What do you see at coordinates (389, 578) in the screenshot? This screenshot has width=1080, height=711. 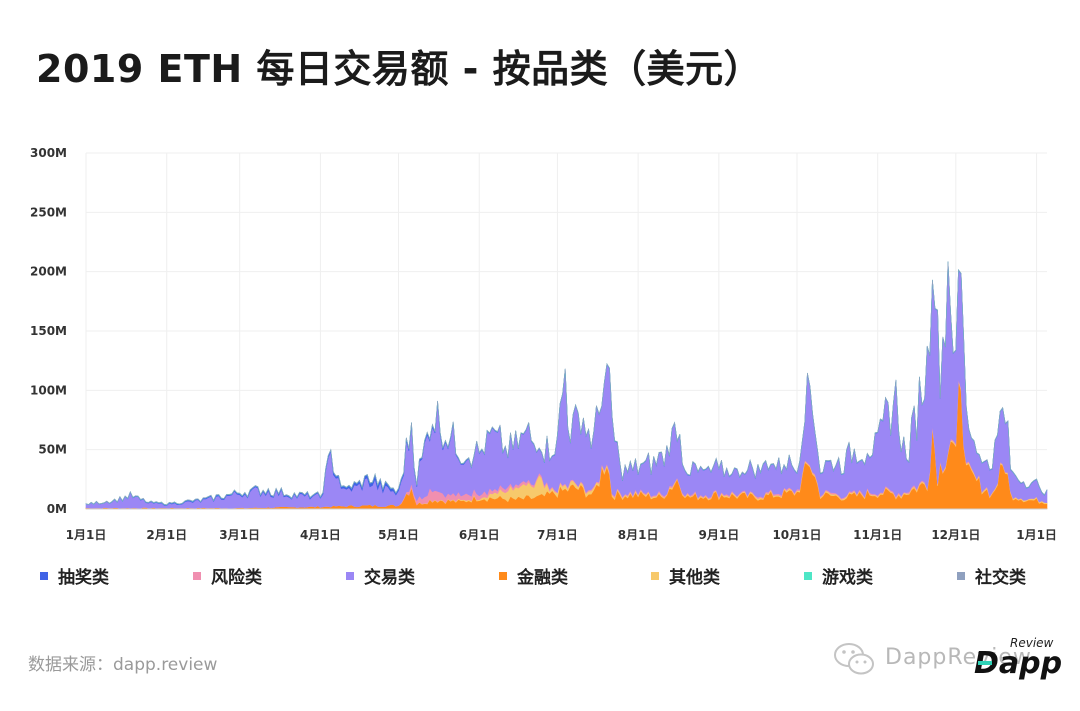 I see `legend-label: 交易类` at bounding box center [389, 578].